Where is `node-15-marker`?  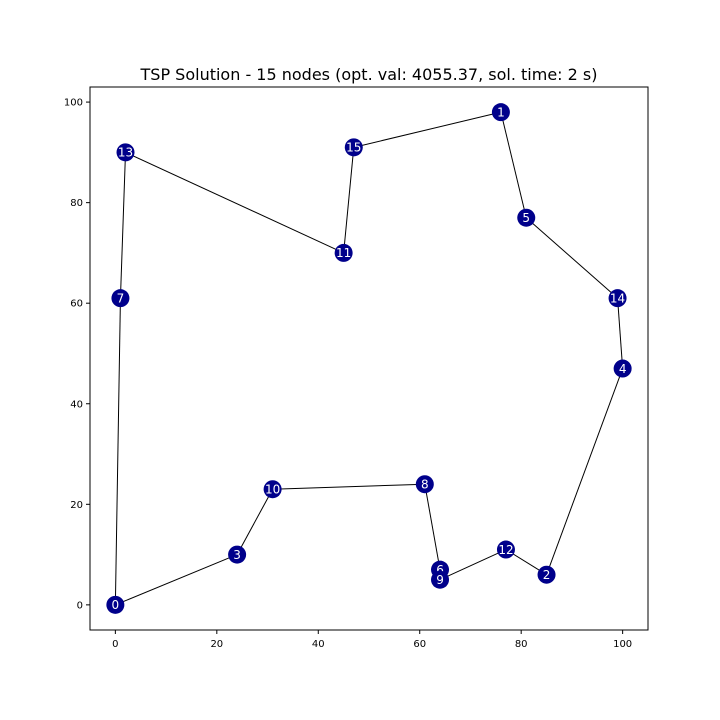
node-15-marker is located at coordinates (353, 147).